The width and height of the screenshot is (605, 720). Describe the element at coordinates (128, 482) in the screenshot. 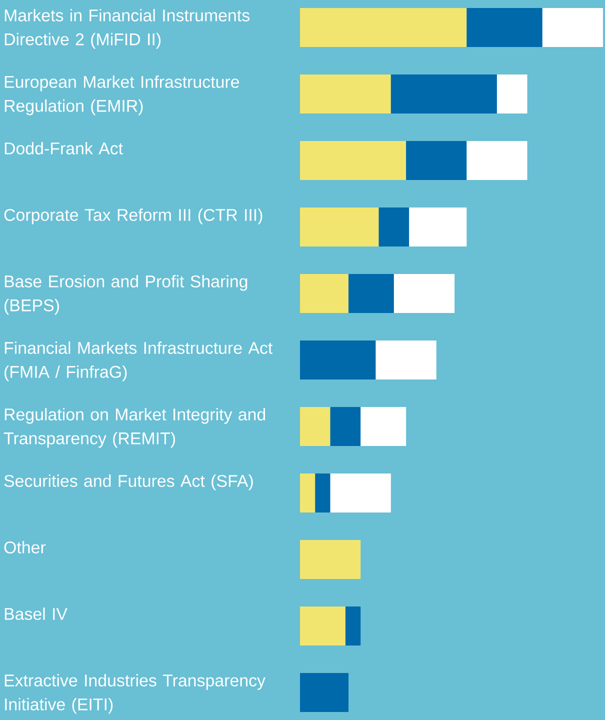

I see `y-tick-label: Securities and Futures Act (SFA)` at that location.